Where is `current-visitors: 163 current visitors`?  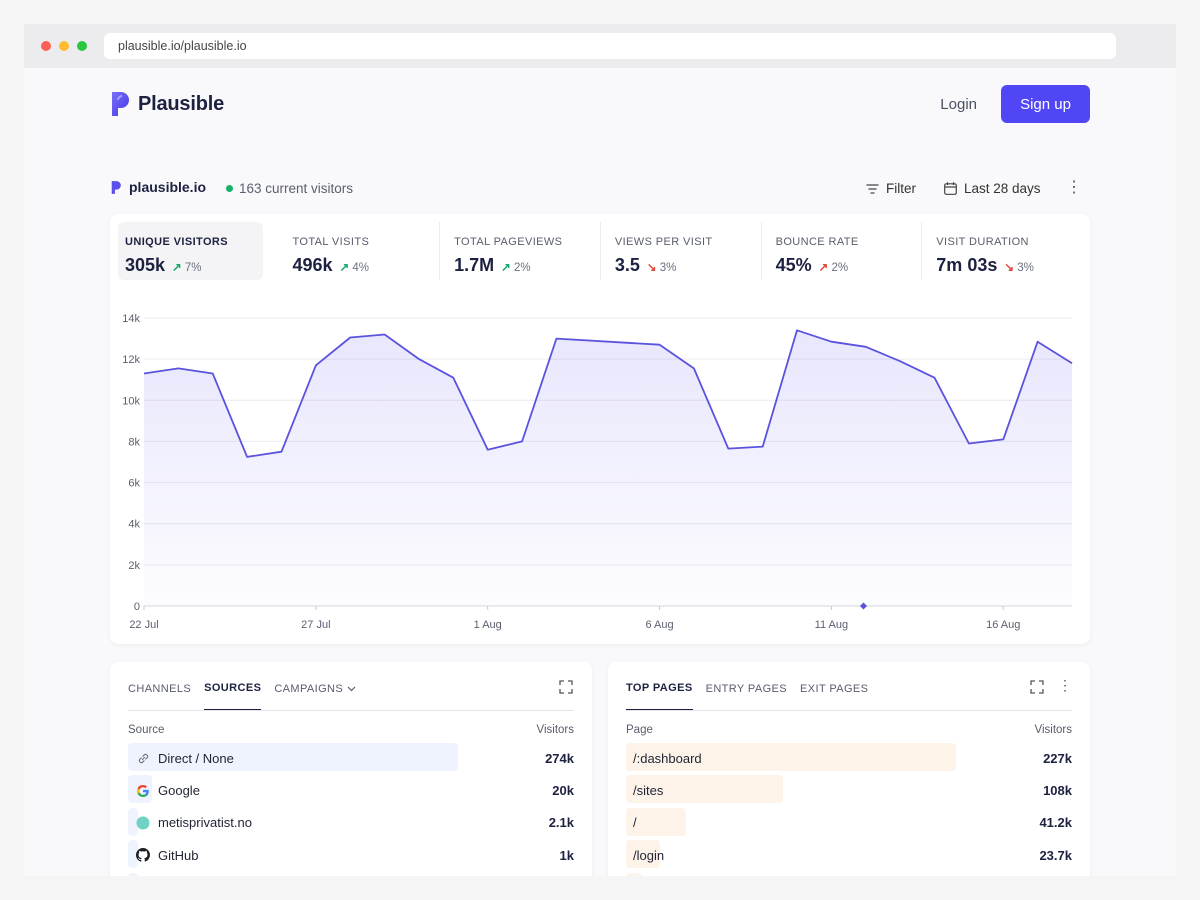 current-visitors: 163 current visitors is located at coordinates (289, 188).